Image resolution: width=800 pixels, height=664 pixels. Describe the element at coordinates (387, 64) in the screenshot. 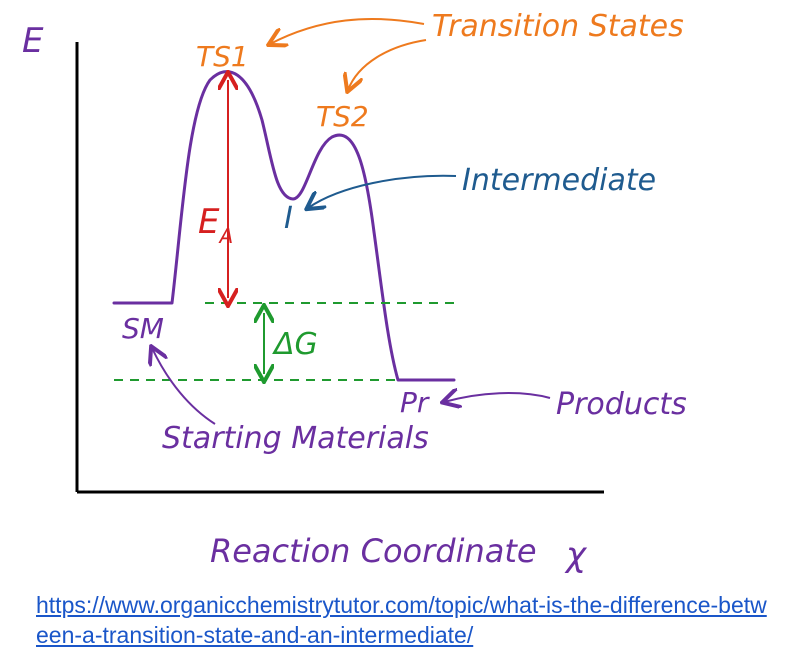

I see `ts2-pointer-arrow` at that location.